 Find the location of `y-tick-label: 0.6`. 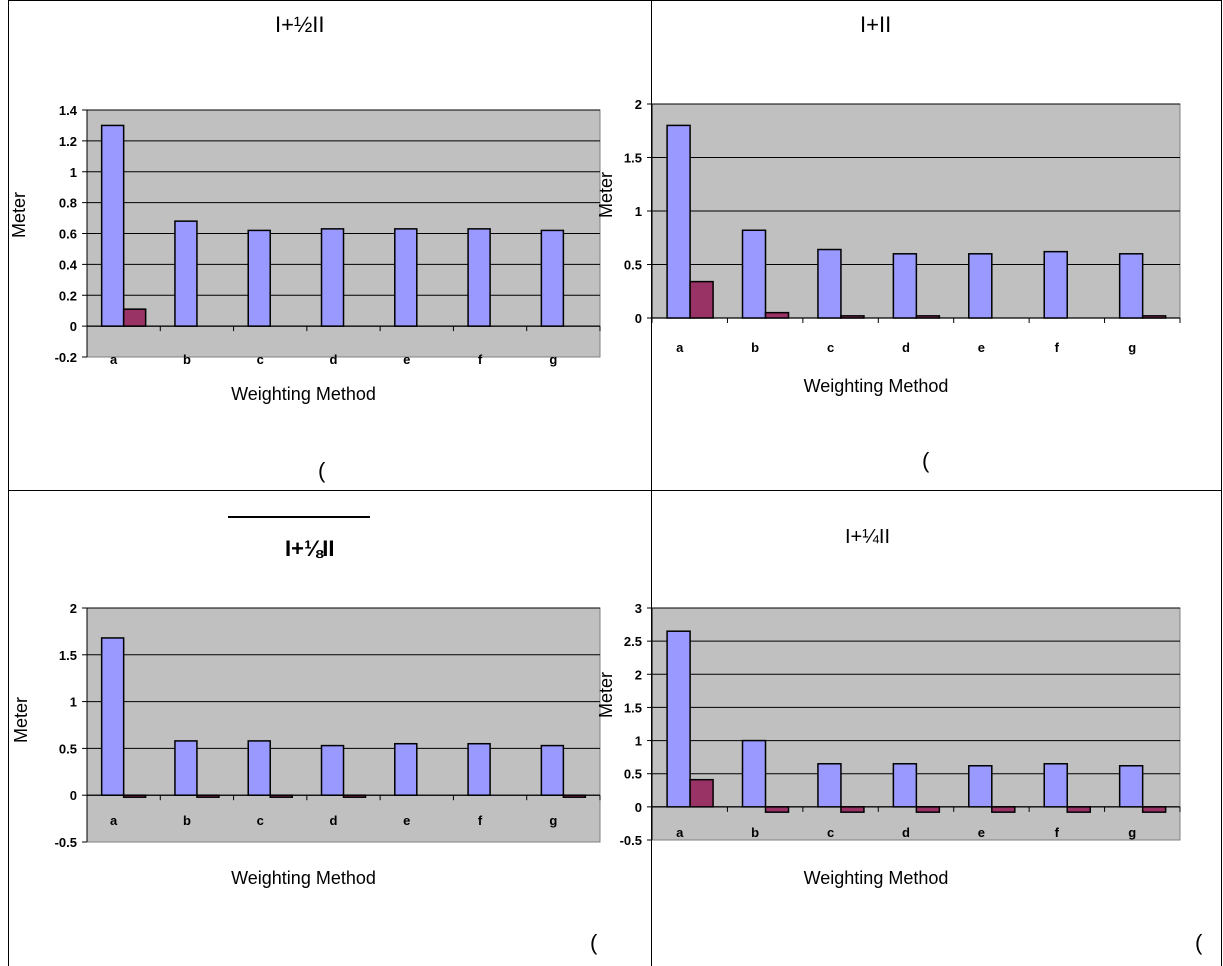

y-tick-label: 0.6 is located at coordinates (68, 234).